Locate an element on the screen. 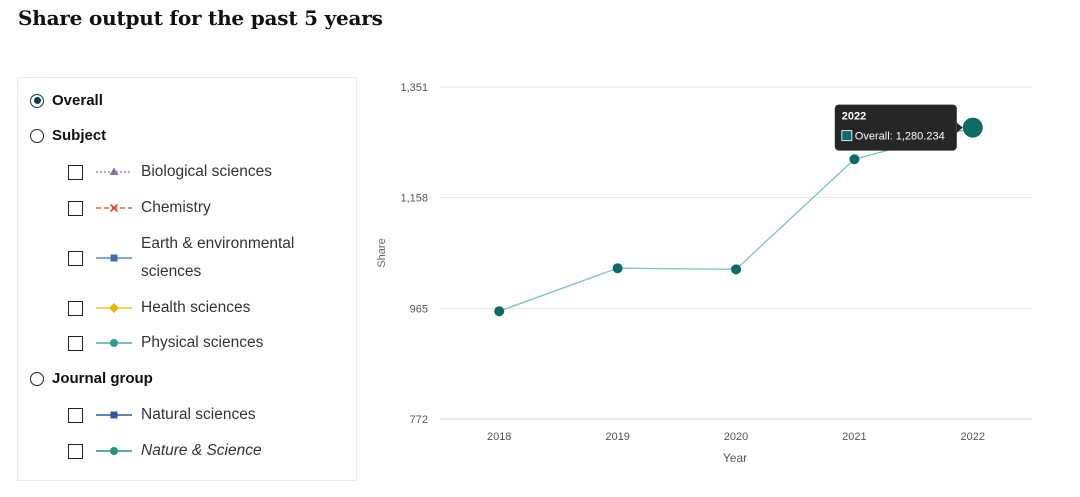  health-sciences-checkbox is located at coordinates (75, 308).